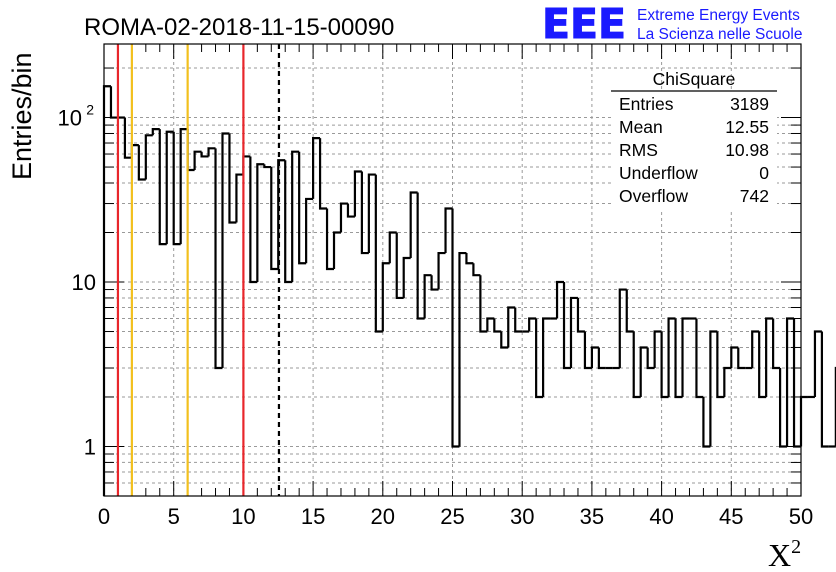 The width and height of the screenshot is (836, 572). I want to click on x-tick-label: 15, so click(313, 516).